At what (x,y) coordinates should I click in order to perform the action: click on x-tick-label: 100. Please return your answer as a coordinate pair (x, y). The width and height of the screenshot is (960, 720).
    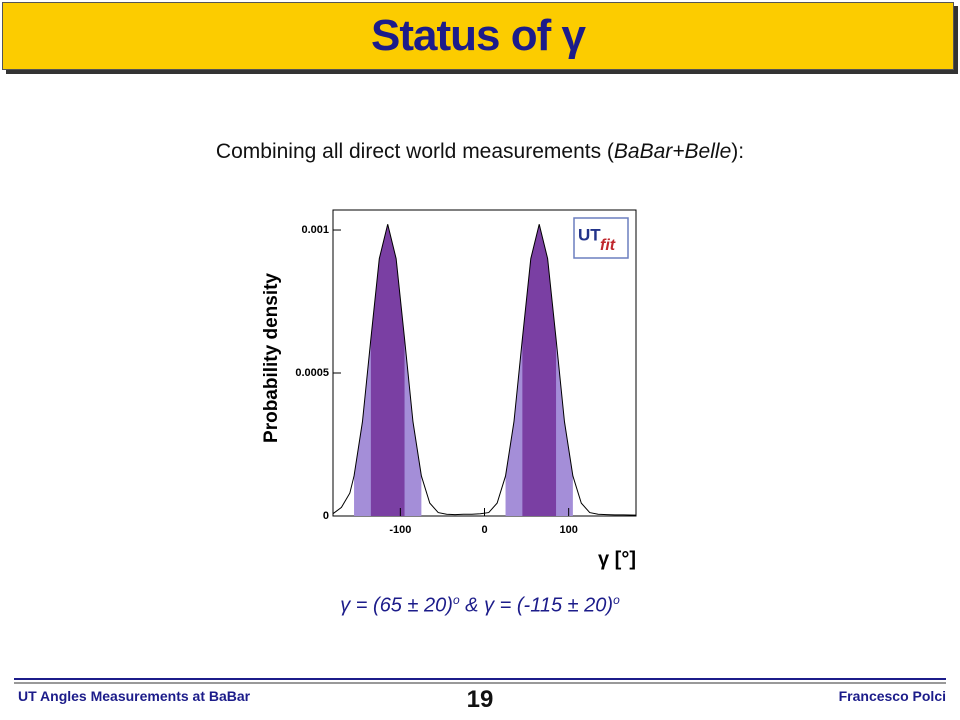
    Looking at the image, I should click on (568, 530).